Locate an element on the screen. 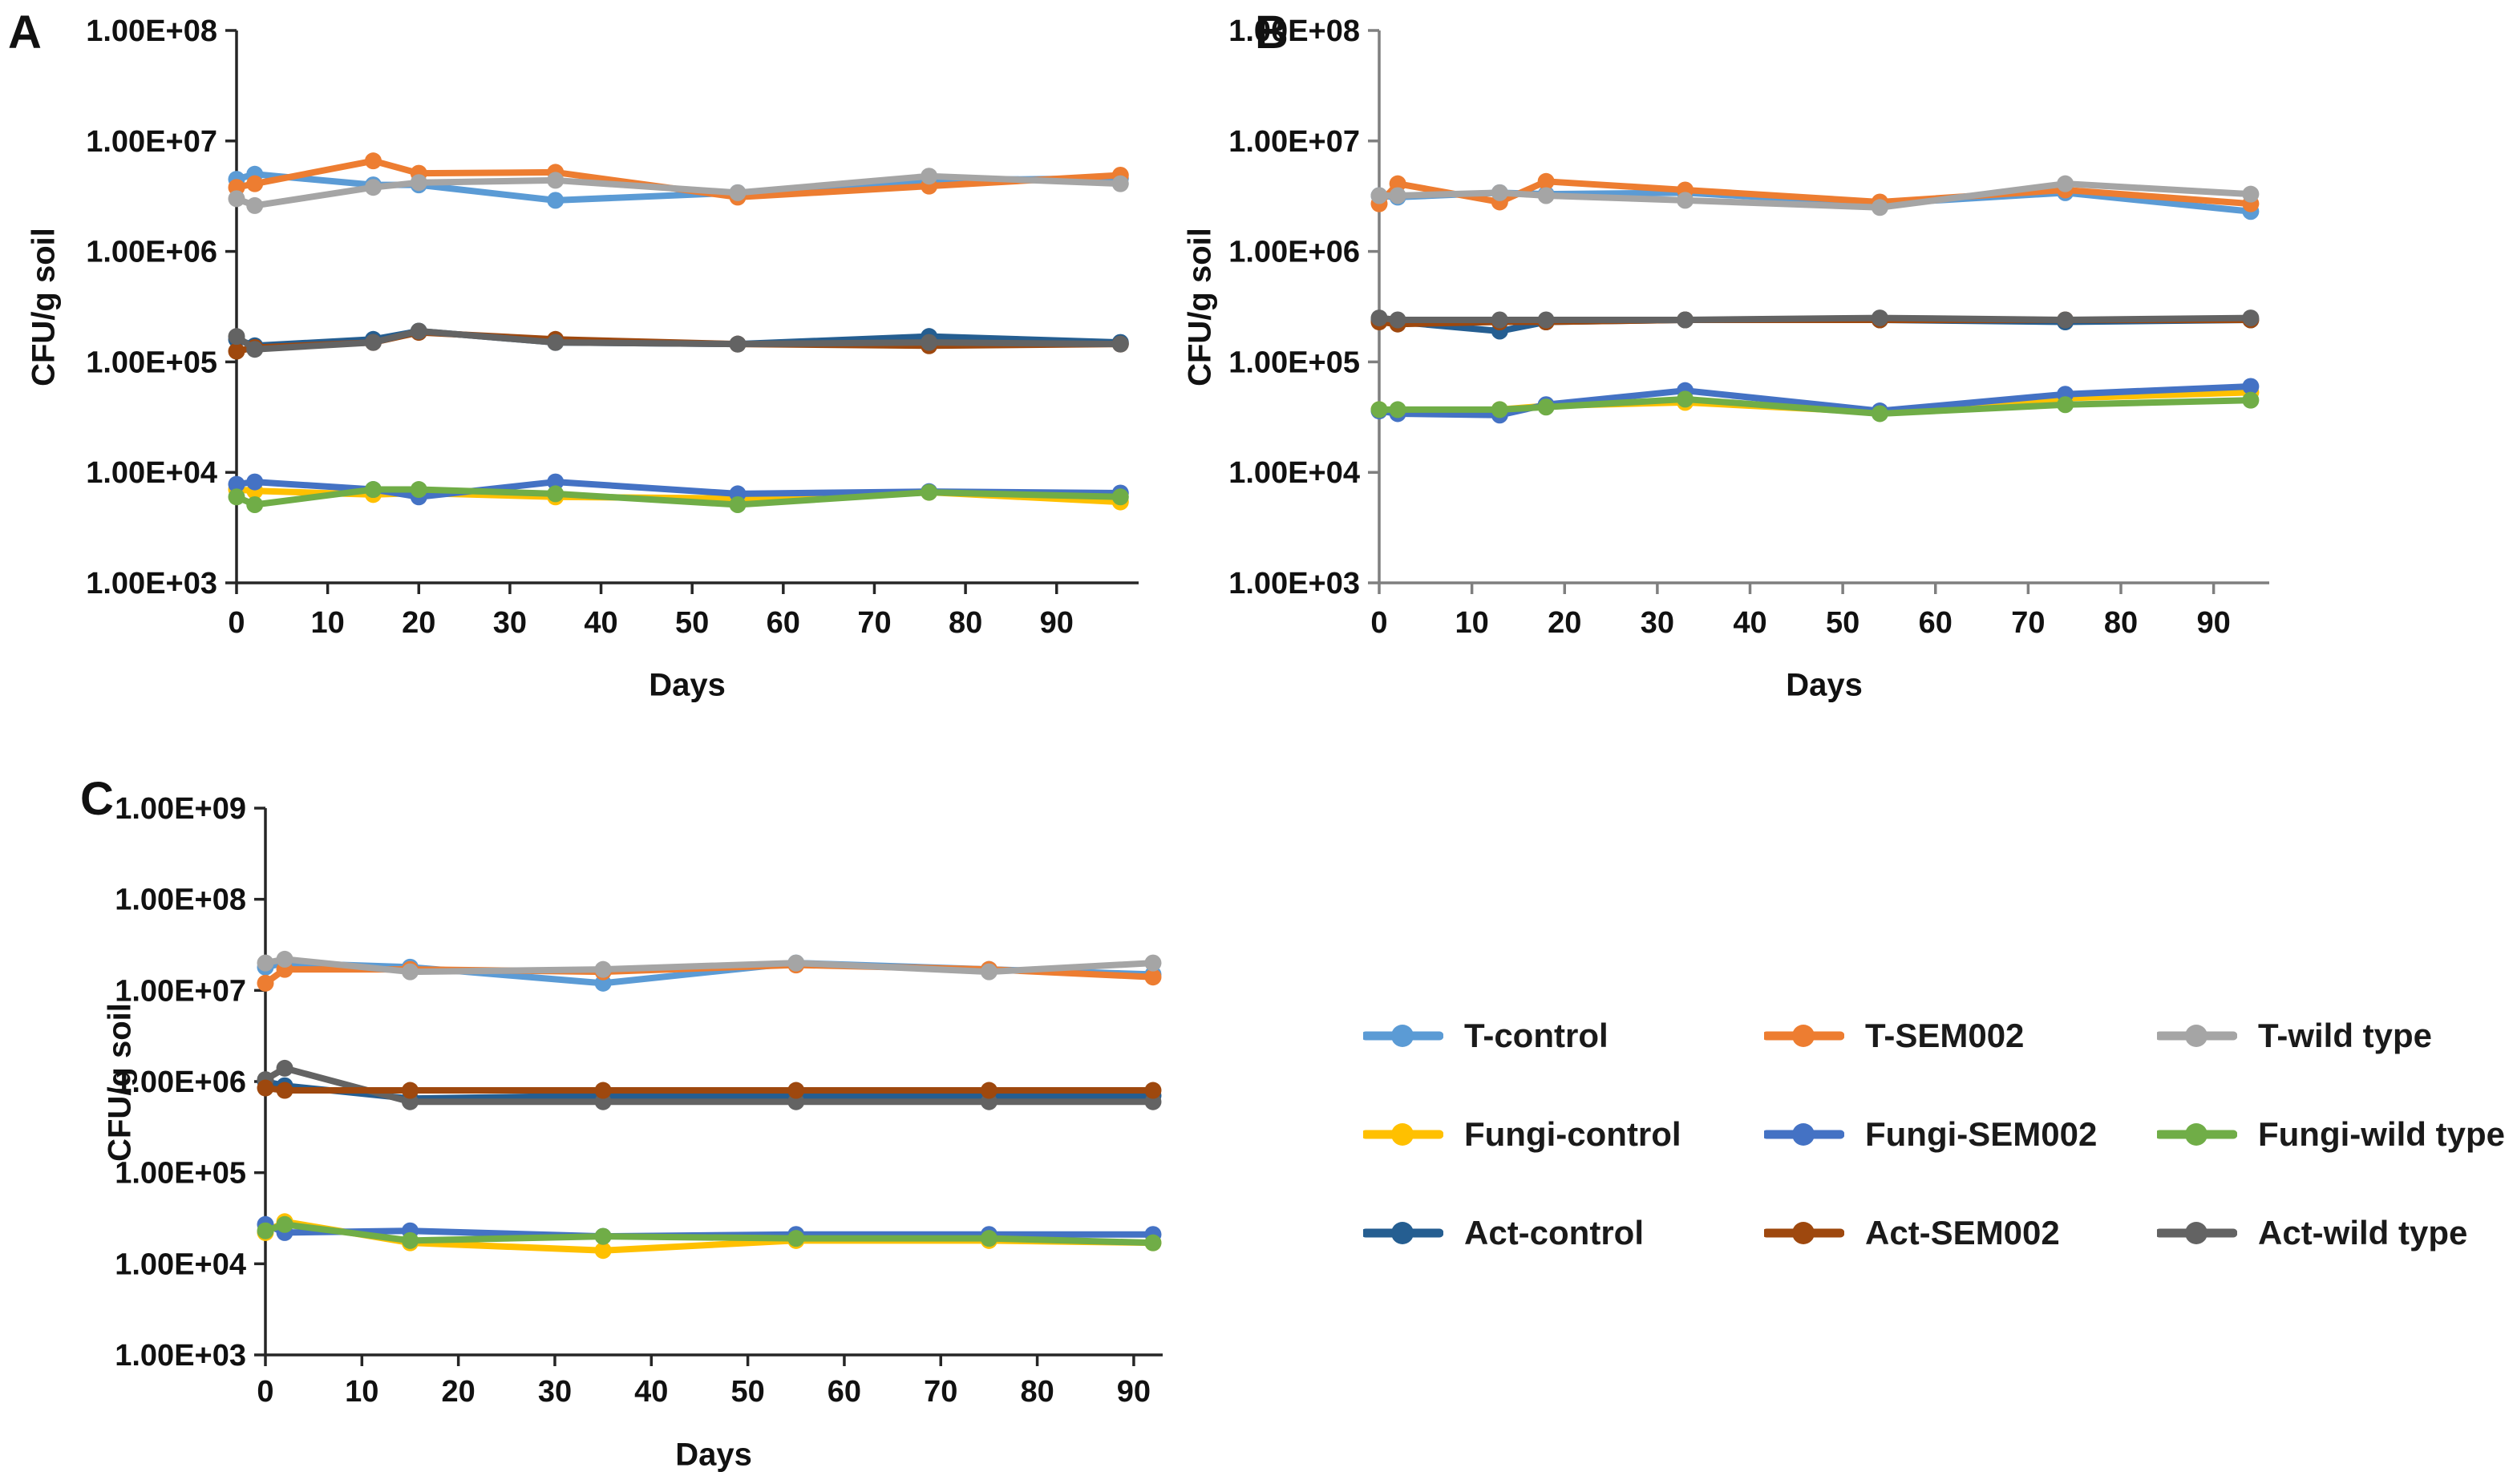 Image resolution: width=2513 pixels, height=1484 pixels. y-tick-label: 1.00E+09 is located at coordinates (180, 809).